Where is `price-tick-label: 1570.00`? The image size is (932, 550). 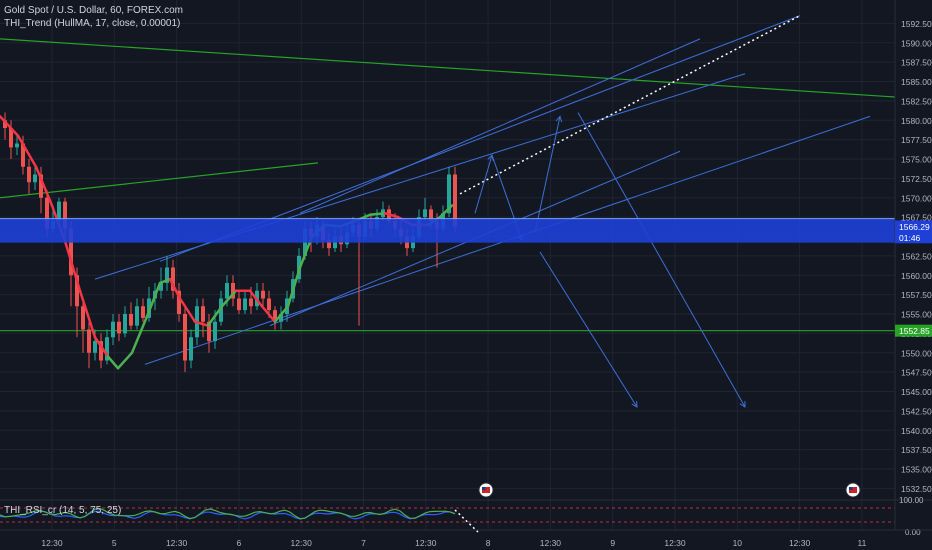
price-tick-label: 1570.00 is located at coordinates (916, 198).